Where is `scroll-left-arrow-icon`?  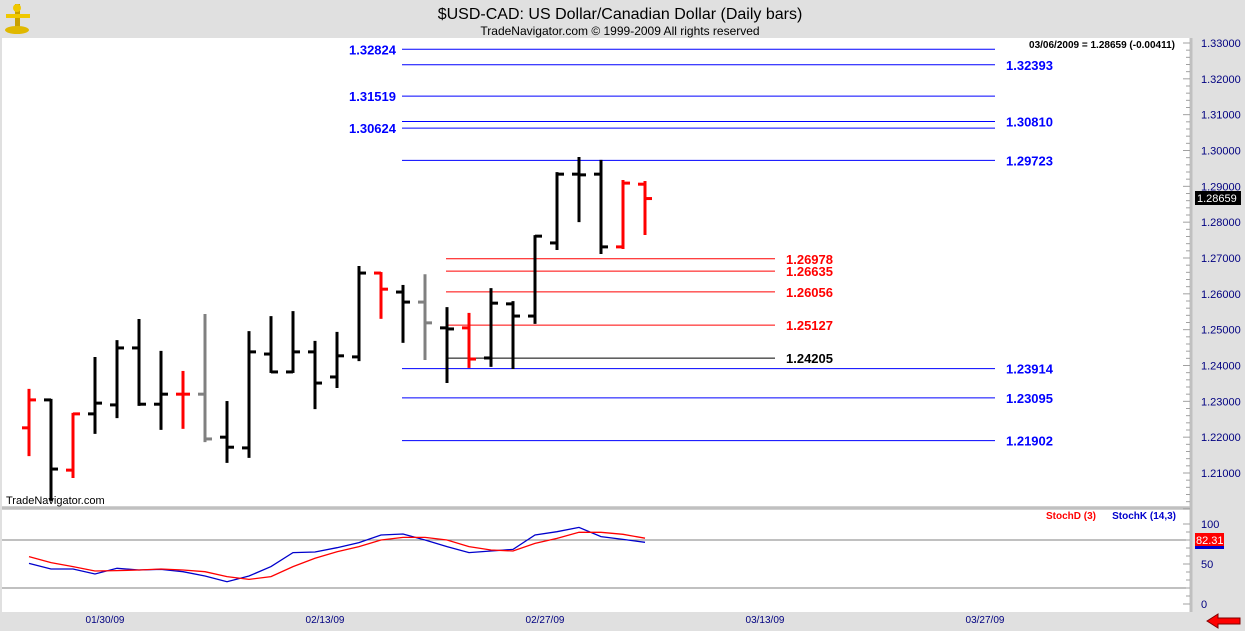 scroll-left-arrow-icon is located at coordinates (1223, 621).